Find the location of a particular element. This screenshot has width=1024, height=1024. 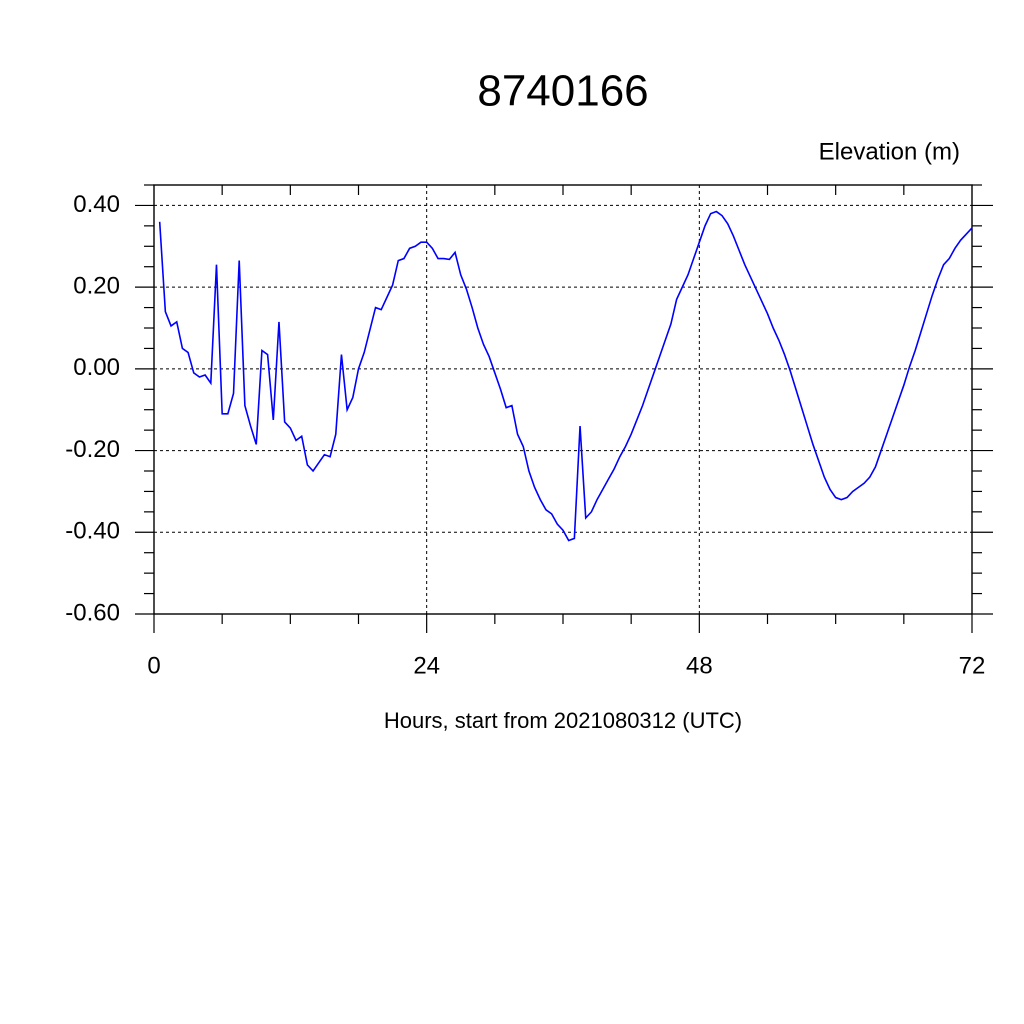

y-axis-label: Elevation (m) is located at coordinates (889, 151).